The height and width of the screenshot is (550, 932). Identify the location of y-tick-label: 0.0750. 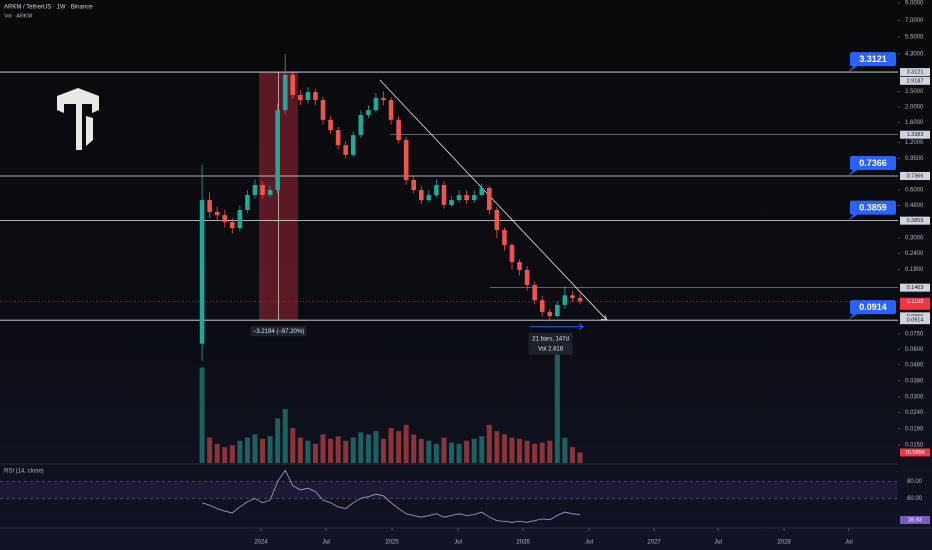
(914, 334).